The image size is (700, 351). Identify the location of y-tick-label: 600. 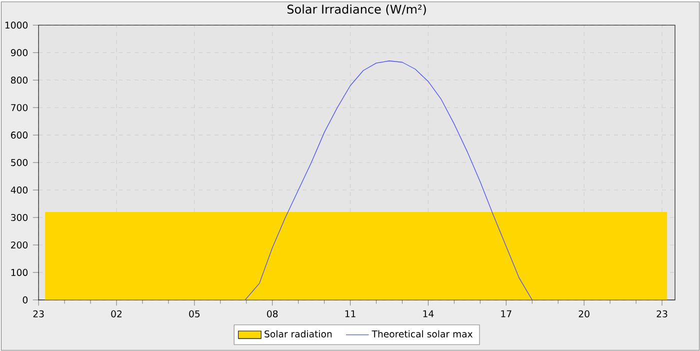
(19, 135).